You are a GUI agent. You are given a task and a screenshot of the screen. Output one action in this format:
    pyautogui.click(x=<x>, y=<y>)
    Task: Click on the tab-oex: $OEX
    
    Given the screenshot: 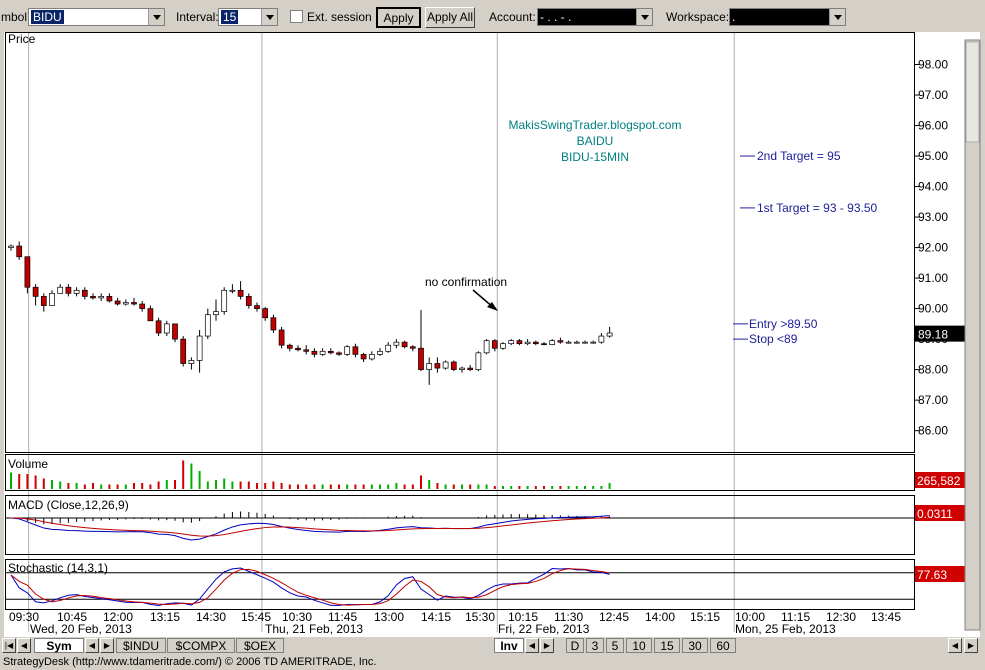 What is the action you would take?
    pyautogui.click(x=260, y=645)
    